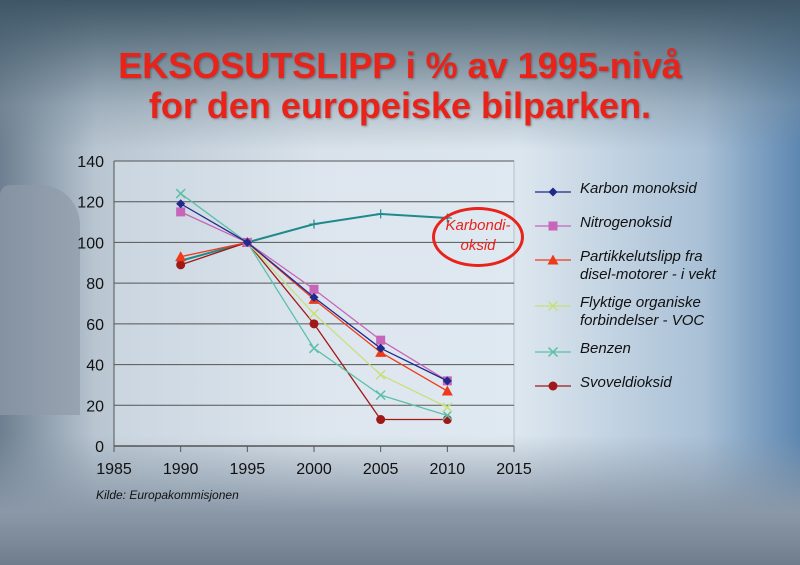 This screenshot has height=565, width=800. I want to click on legend-label-line: Partikkelutslipp fra, so click(641, 256).